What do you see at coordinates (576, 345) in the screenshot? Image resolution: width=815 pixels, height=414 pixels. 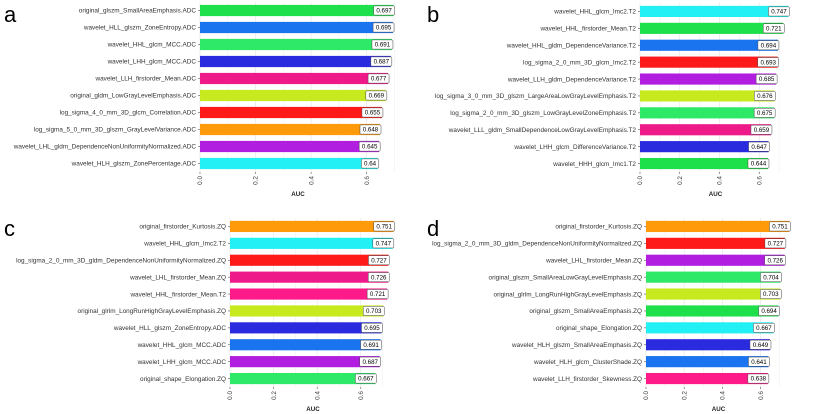 I see `category-label: wavelet_HLH_glszm_SmallAreaEmphasis.ZQ` at bounding box center [576, 345].